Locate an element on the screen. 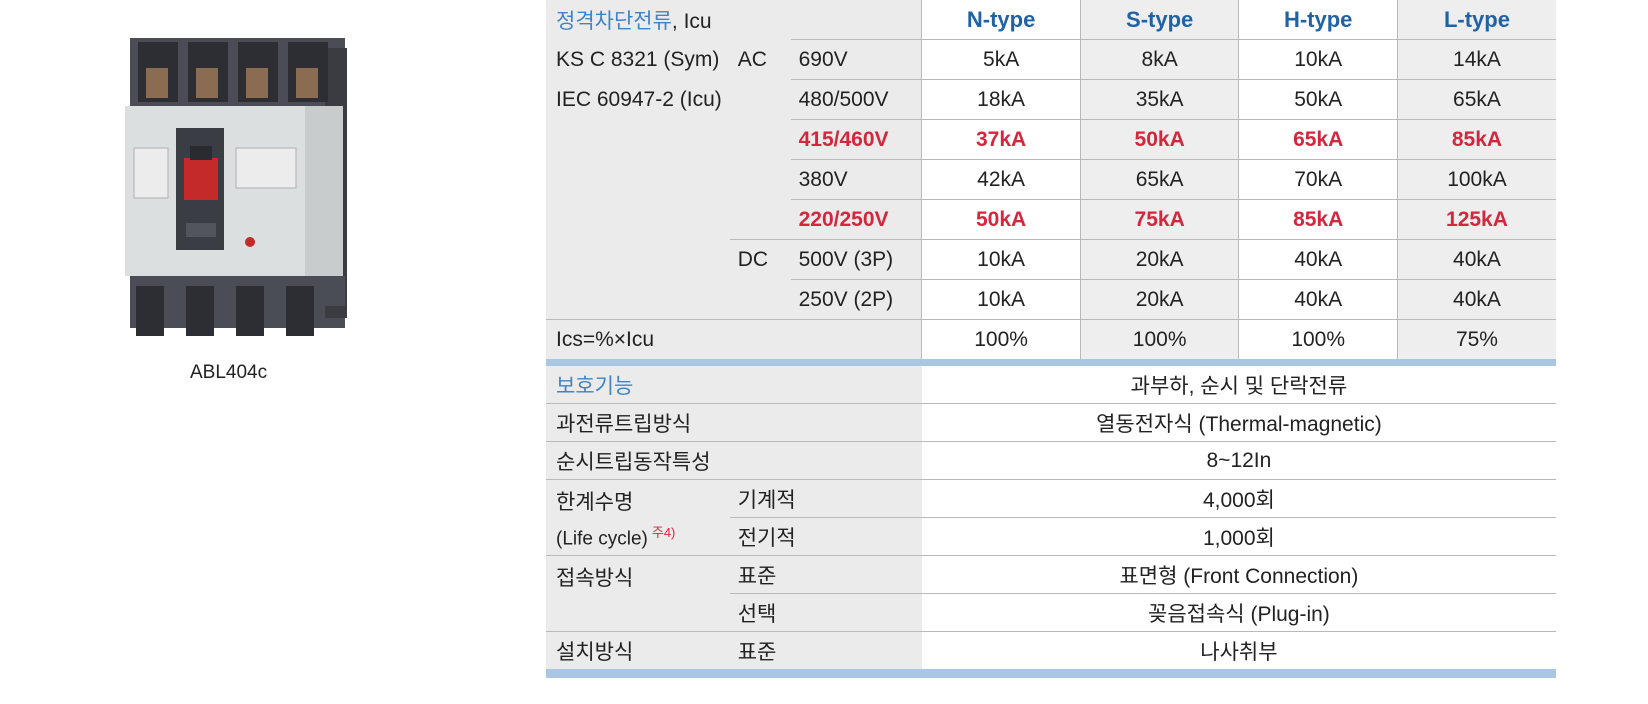 The height and width of the screenshot is (704, 1648). connection-label: 접속방식 is located at coordinates (638, 593).